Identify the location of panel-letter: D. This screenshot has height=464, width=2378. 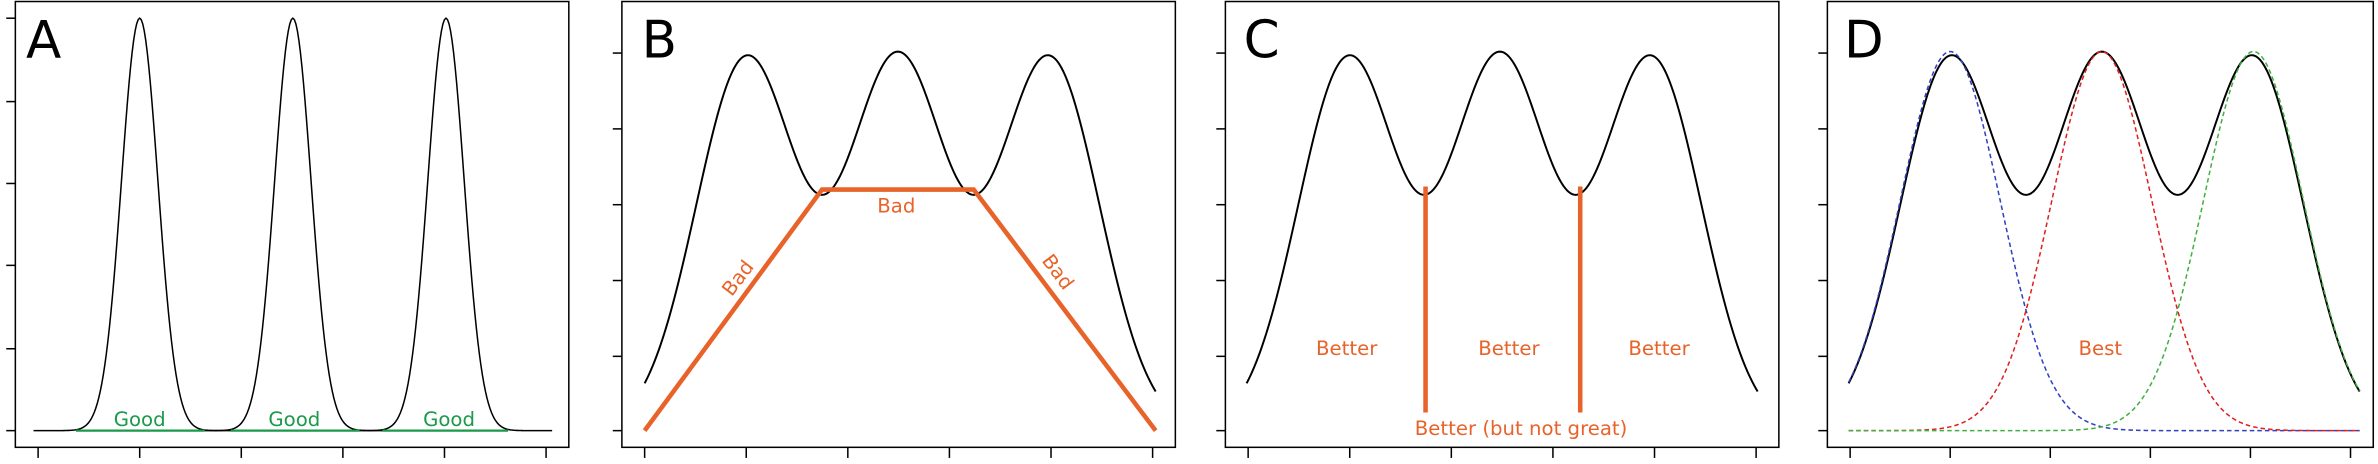
(1864, 41).